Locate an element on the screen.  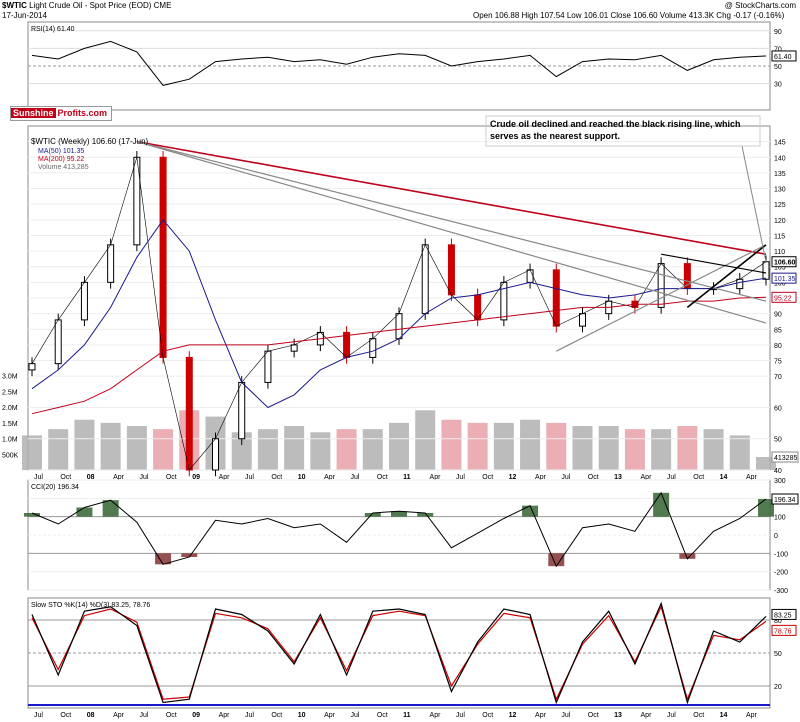
price-tick-label: 85 is located at coordinates (778, 330).